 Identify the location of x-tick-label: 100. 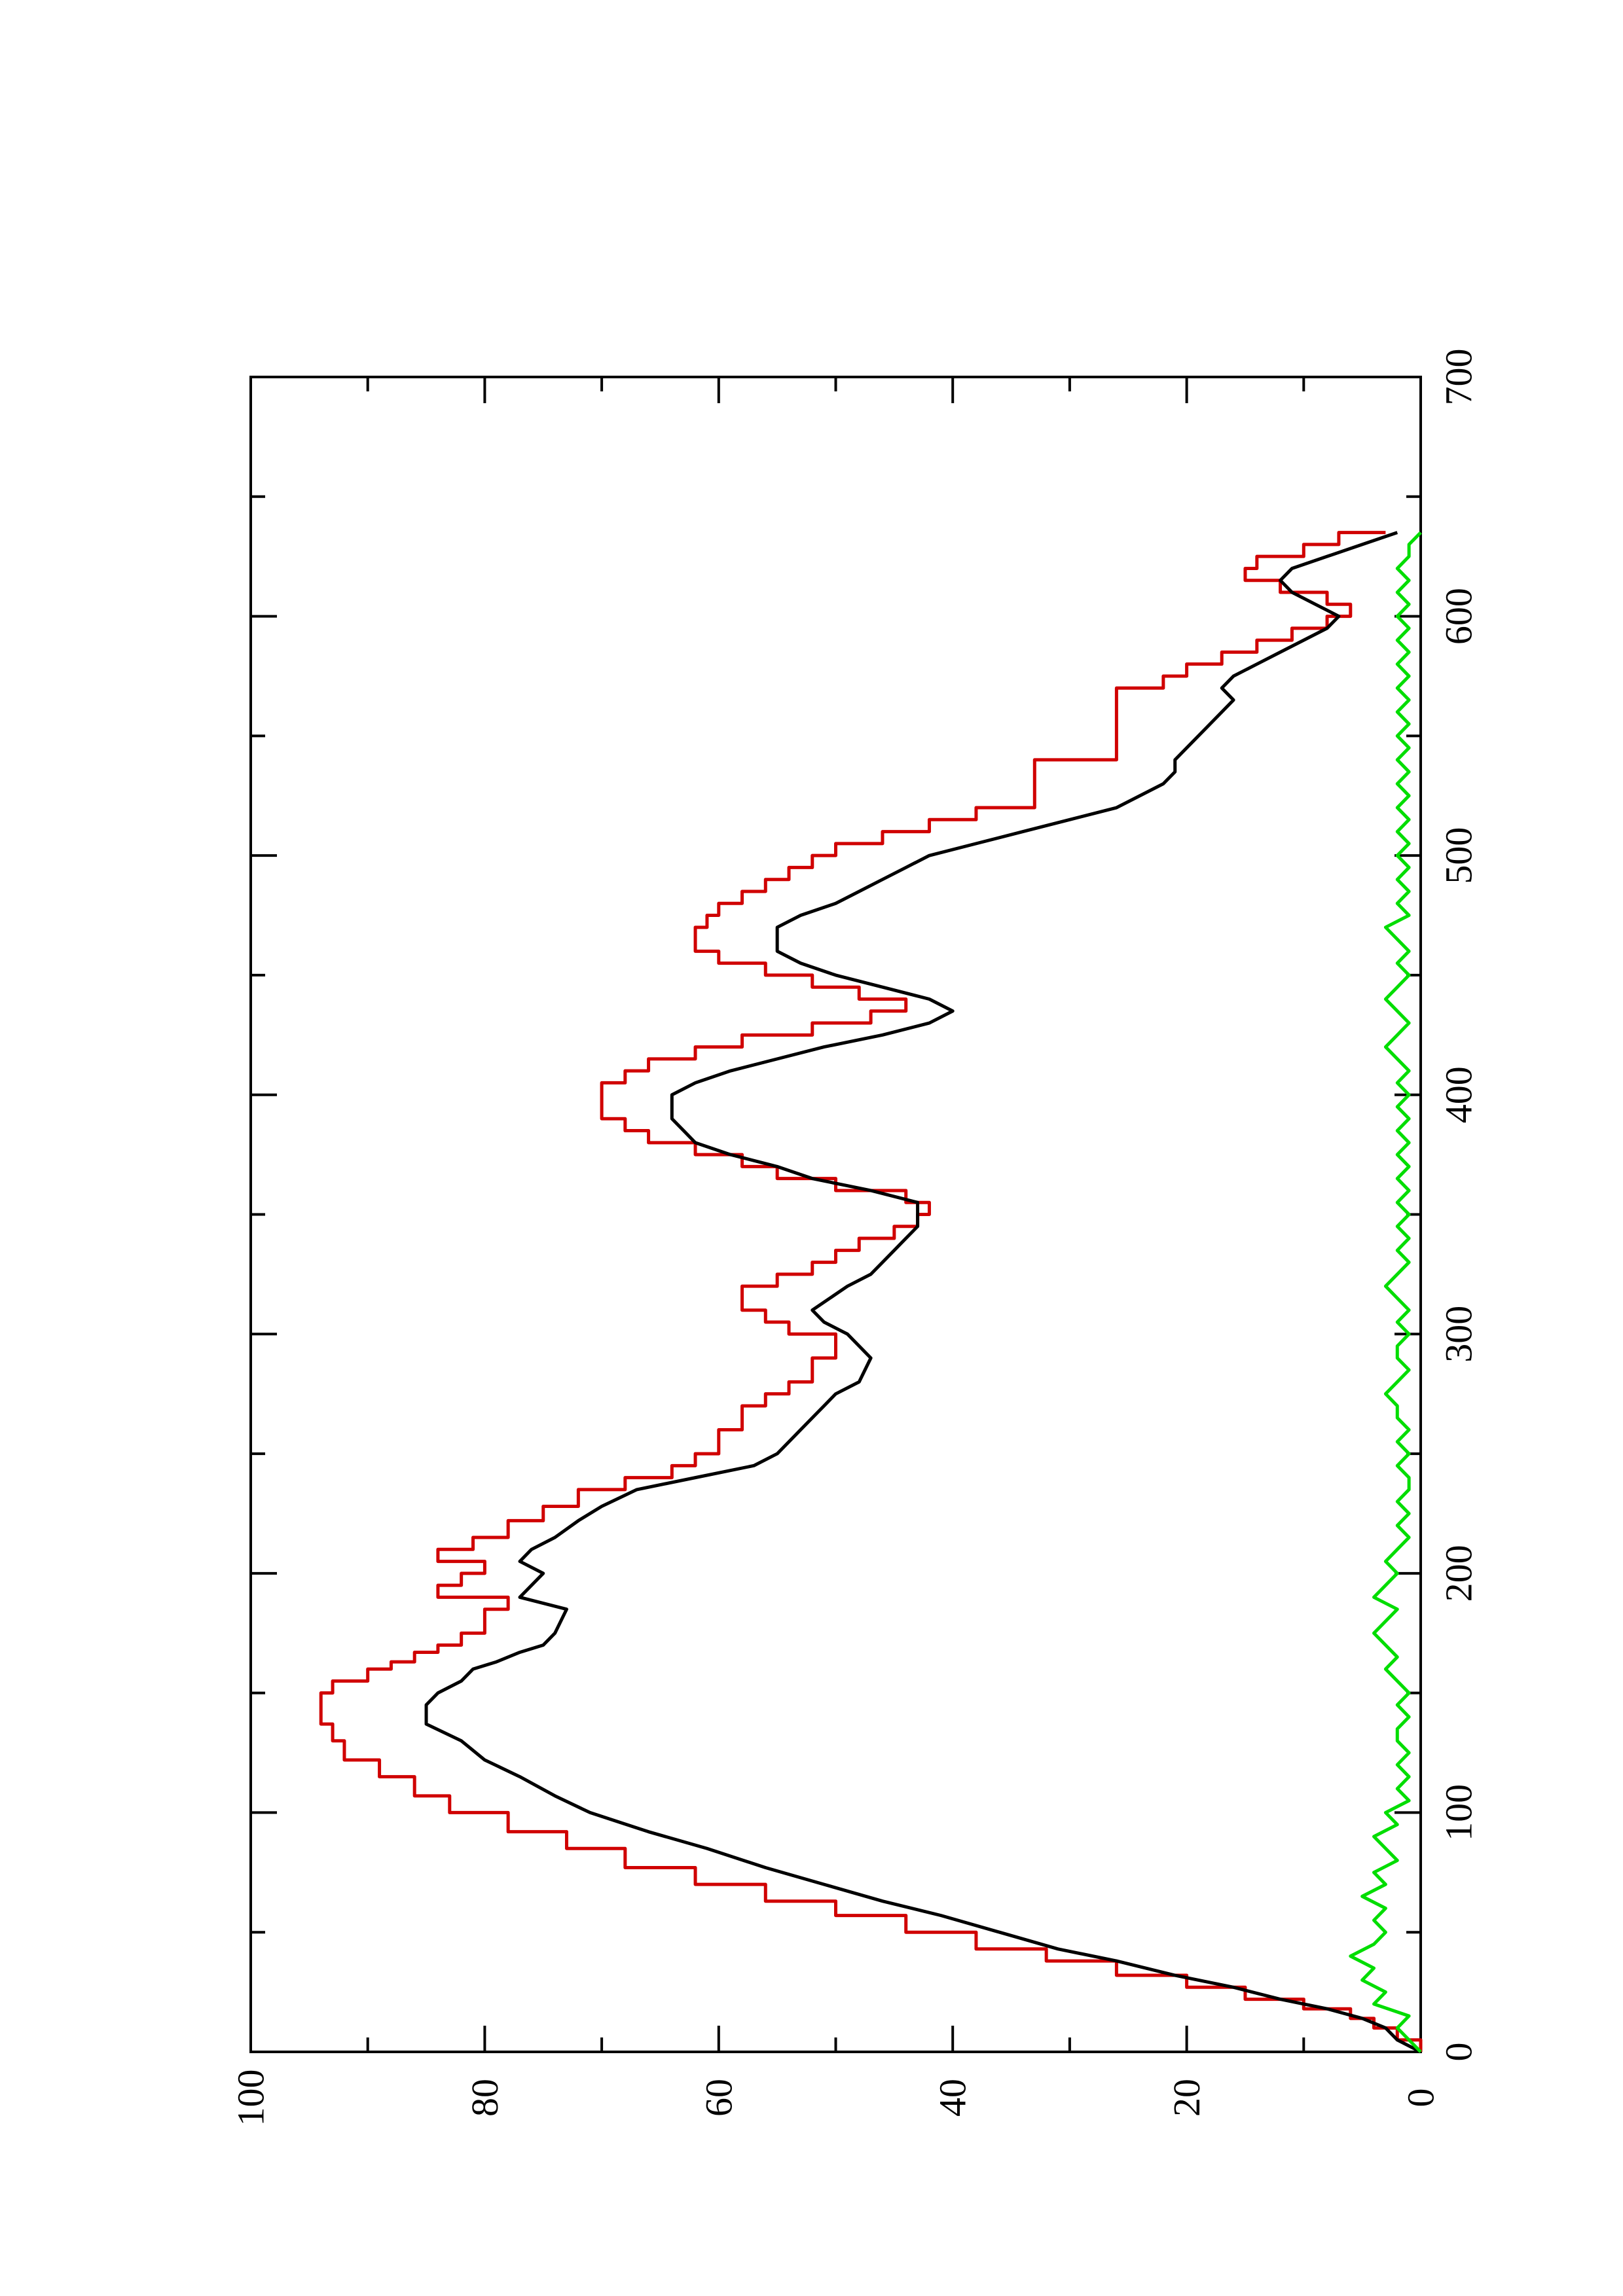
(1459, 1812).